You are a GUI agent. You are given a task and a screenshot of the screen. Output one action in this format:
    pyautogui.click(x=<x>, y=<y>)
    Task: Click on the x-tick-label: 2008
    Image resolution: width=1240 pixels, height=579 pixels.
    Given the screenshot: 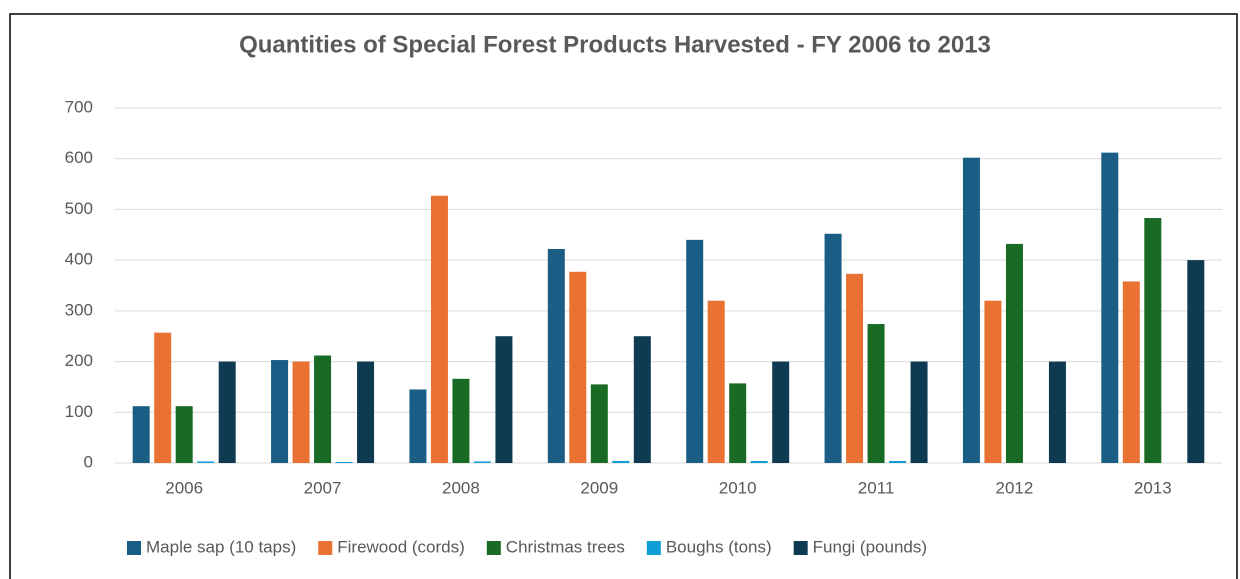 What is the action you would take?
    pyautogui.click(x=461, y=487)
    